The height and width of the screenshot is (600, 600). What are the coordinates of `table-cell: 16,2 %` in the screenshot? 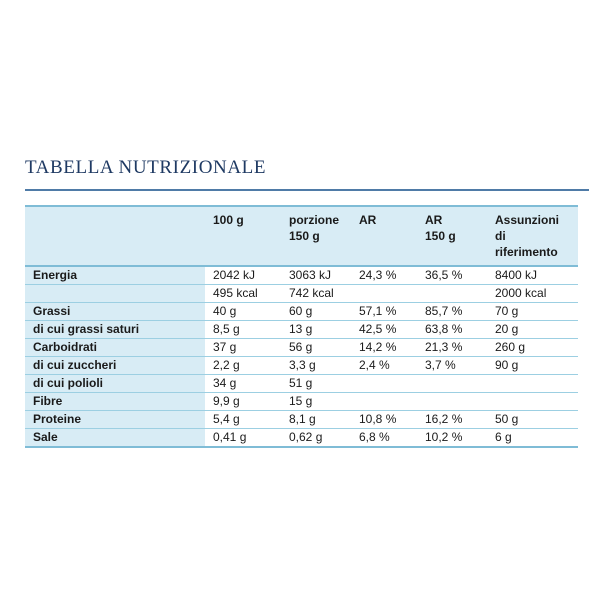 It's located at (452, 419).